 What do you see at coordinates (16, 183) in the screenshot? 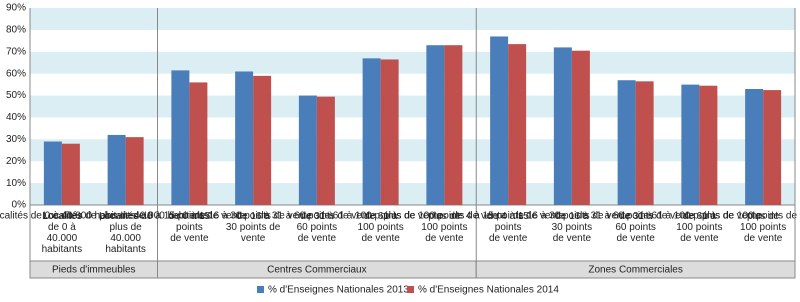
I see `y-tick-label: 10%` at bounding box center [16, 183].